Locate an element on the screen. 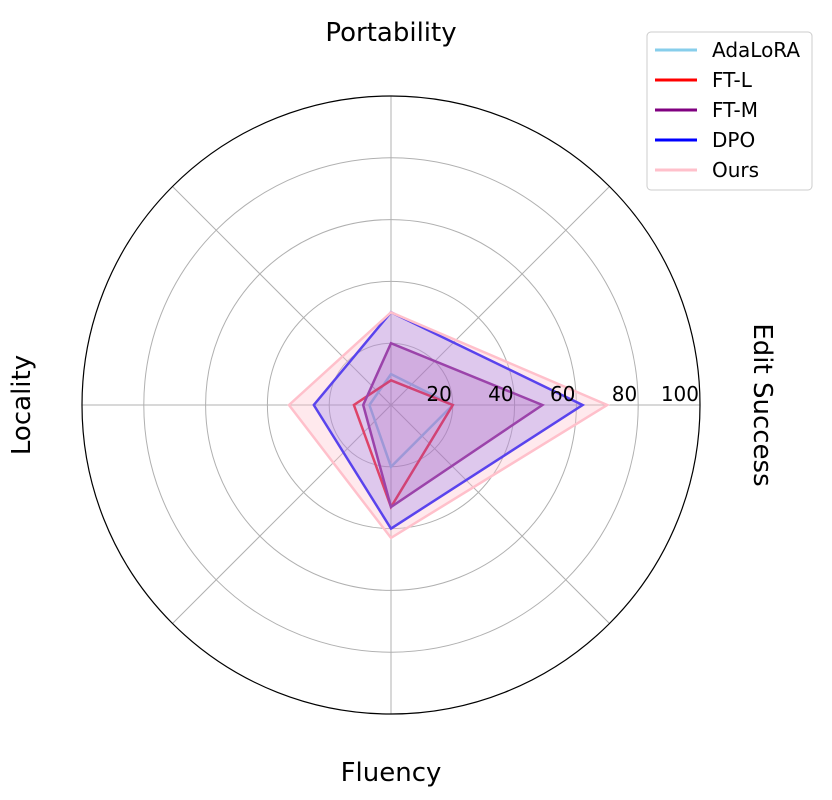  legend-item-ours: Ours is located at coordinates (707, 170).